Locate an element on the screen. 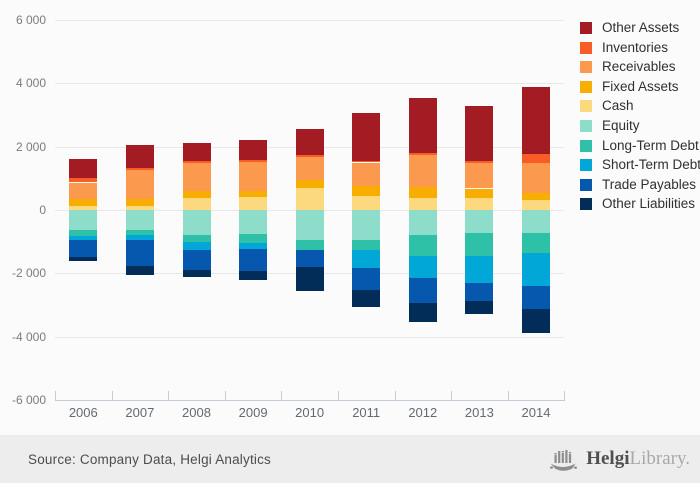 This screenshot has width=700, height=483. legend-item-cash: Cash is located at coordinates (607, 106).